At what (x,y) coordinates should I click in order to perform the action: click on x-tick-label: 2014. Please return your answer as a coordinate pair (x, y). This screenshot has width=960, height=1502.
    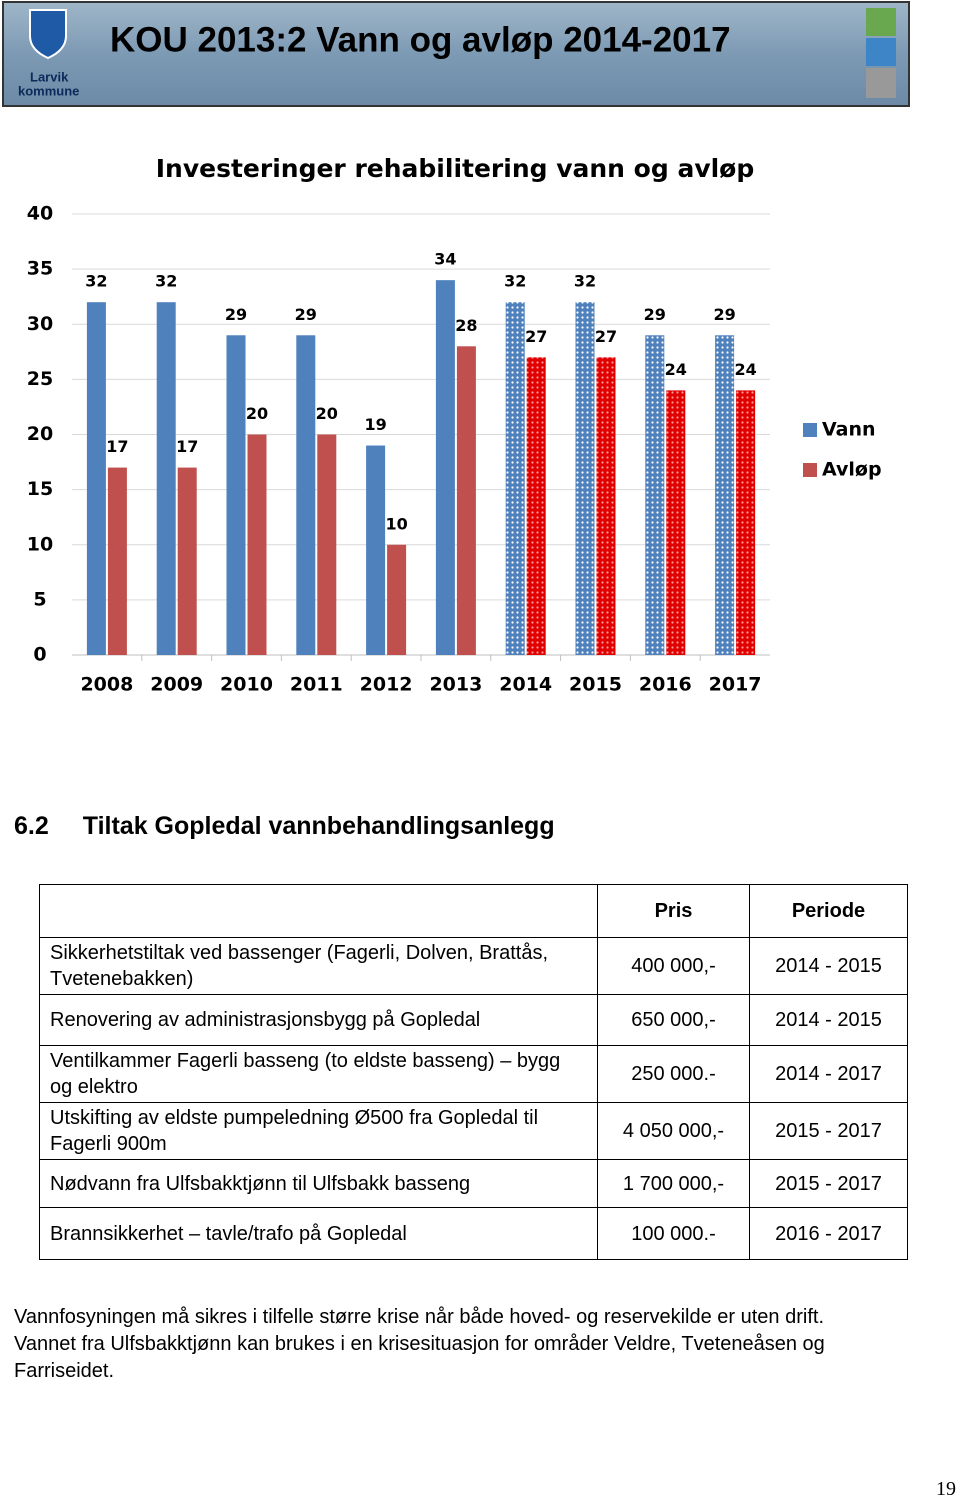
    Looking at the image, I should click on (525, 685).